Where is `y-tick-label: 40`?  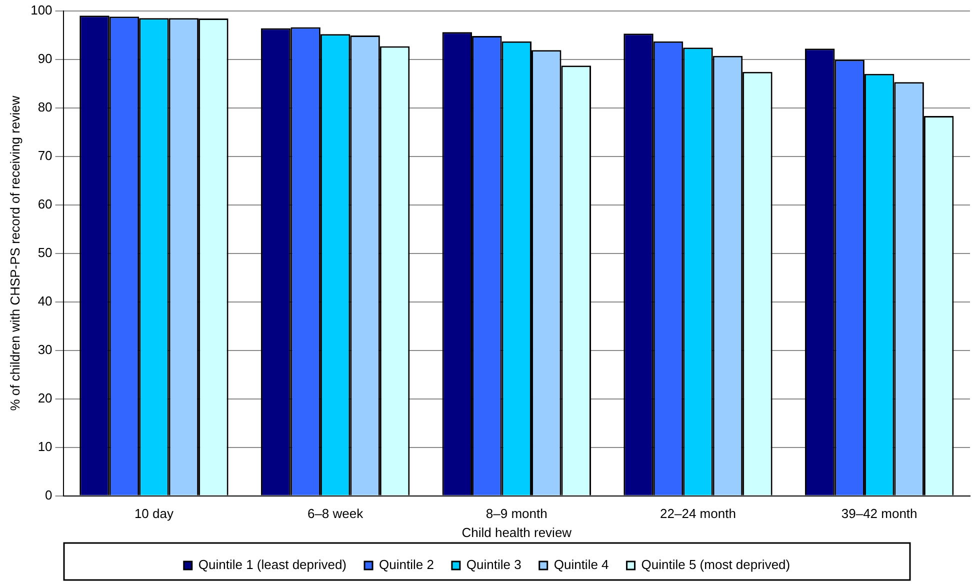
y-tick-label: 40 is located at coordinates (45, 300).